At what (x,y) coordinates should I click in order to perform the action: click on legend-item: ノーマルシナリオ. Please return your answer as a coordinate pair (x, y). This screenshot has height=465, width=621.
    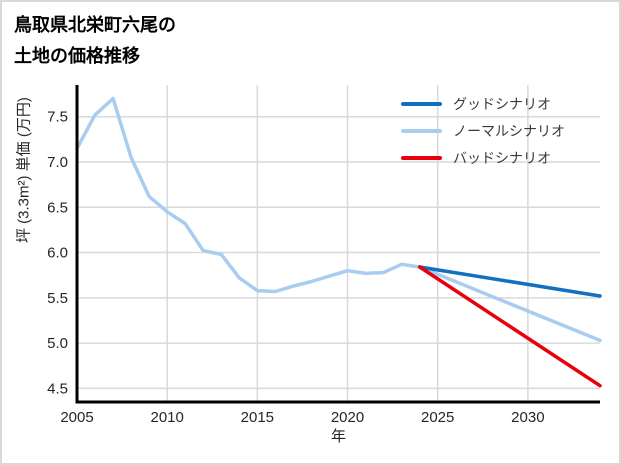
    Looking at the image, I should click on (483, 130).